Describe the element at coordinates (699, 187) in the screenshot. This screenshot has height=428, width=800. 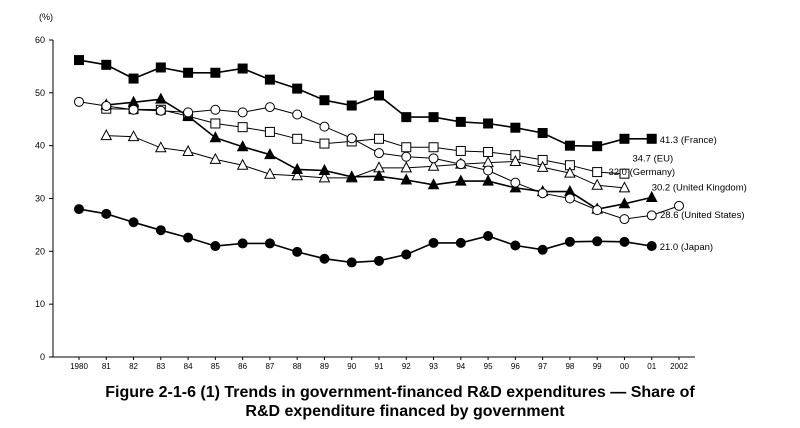
I see `end-label-united-kingdom: 30.2 (United Kingdom)` at that location.